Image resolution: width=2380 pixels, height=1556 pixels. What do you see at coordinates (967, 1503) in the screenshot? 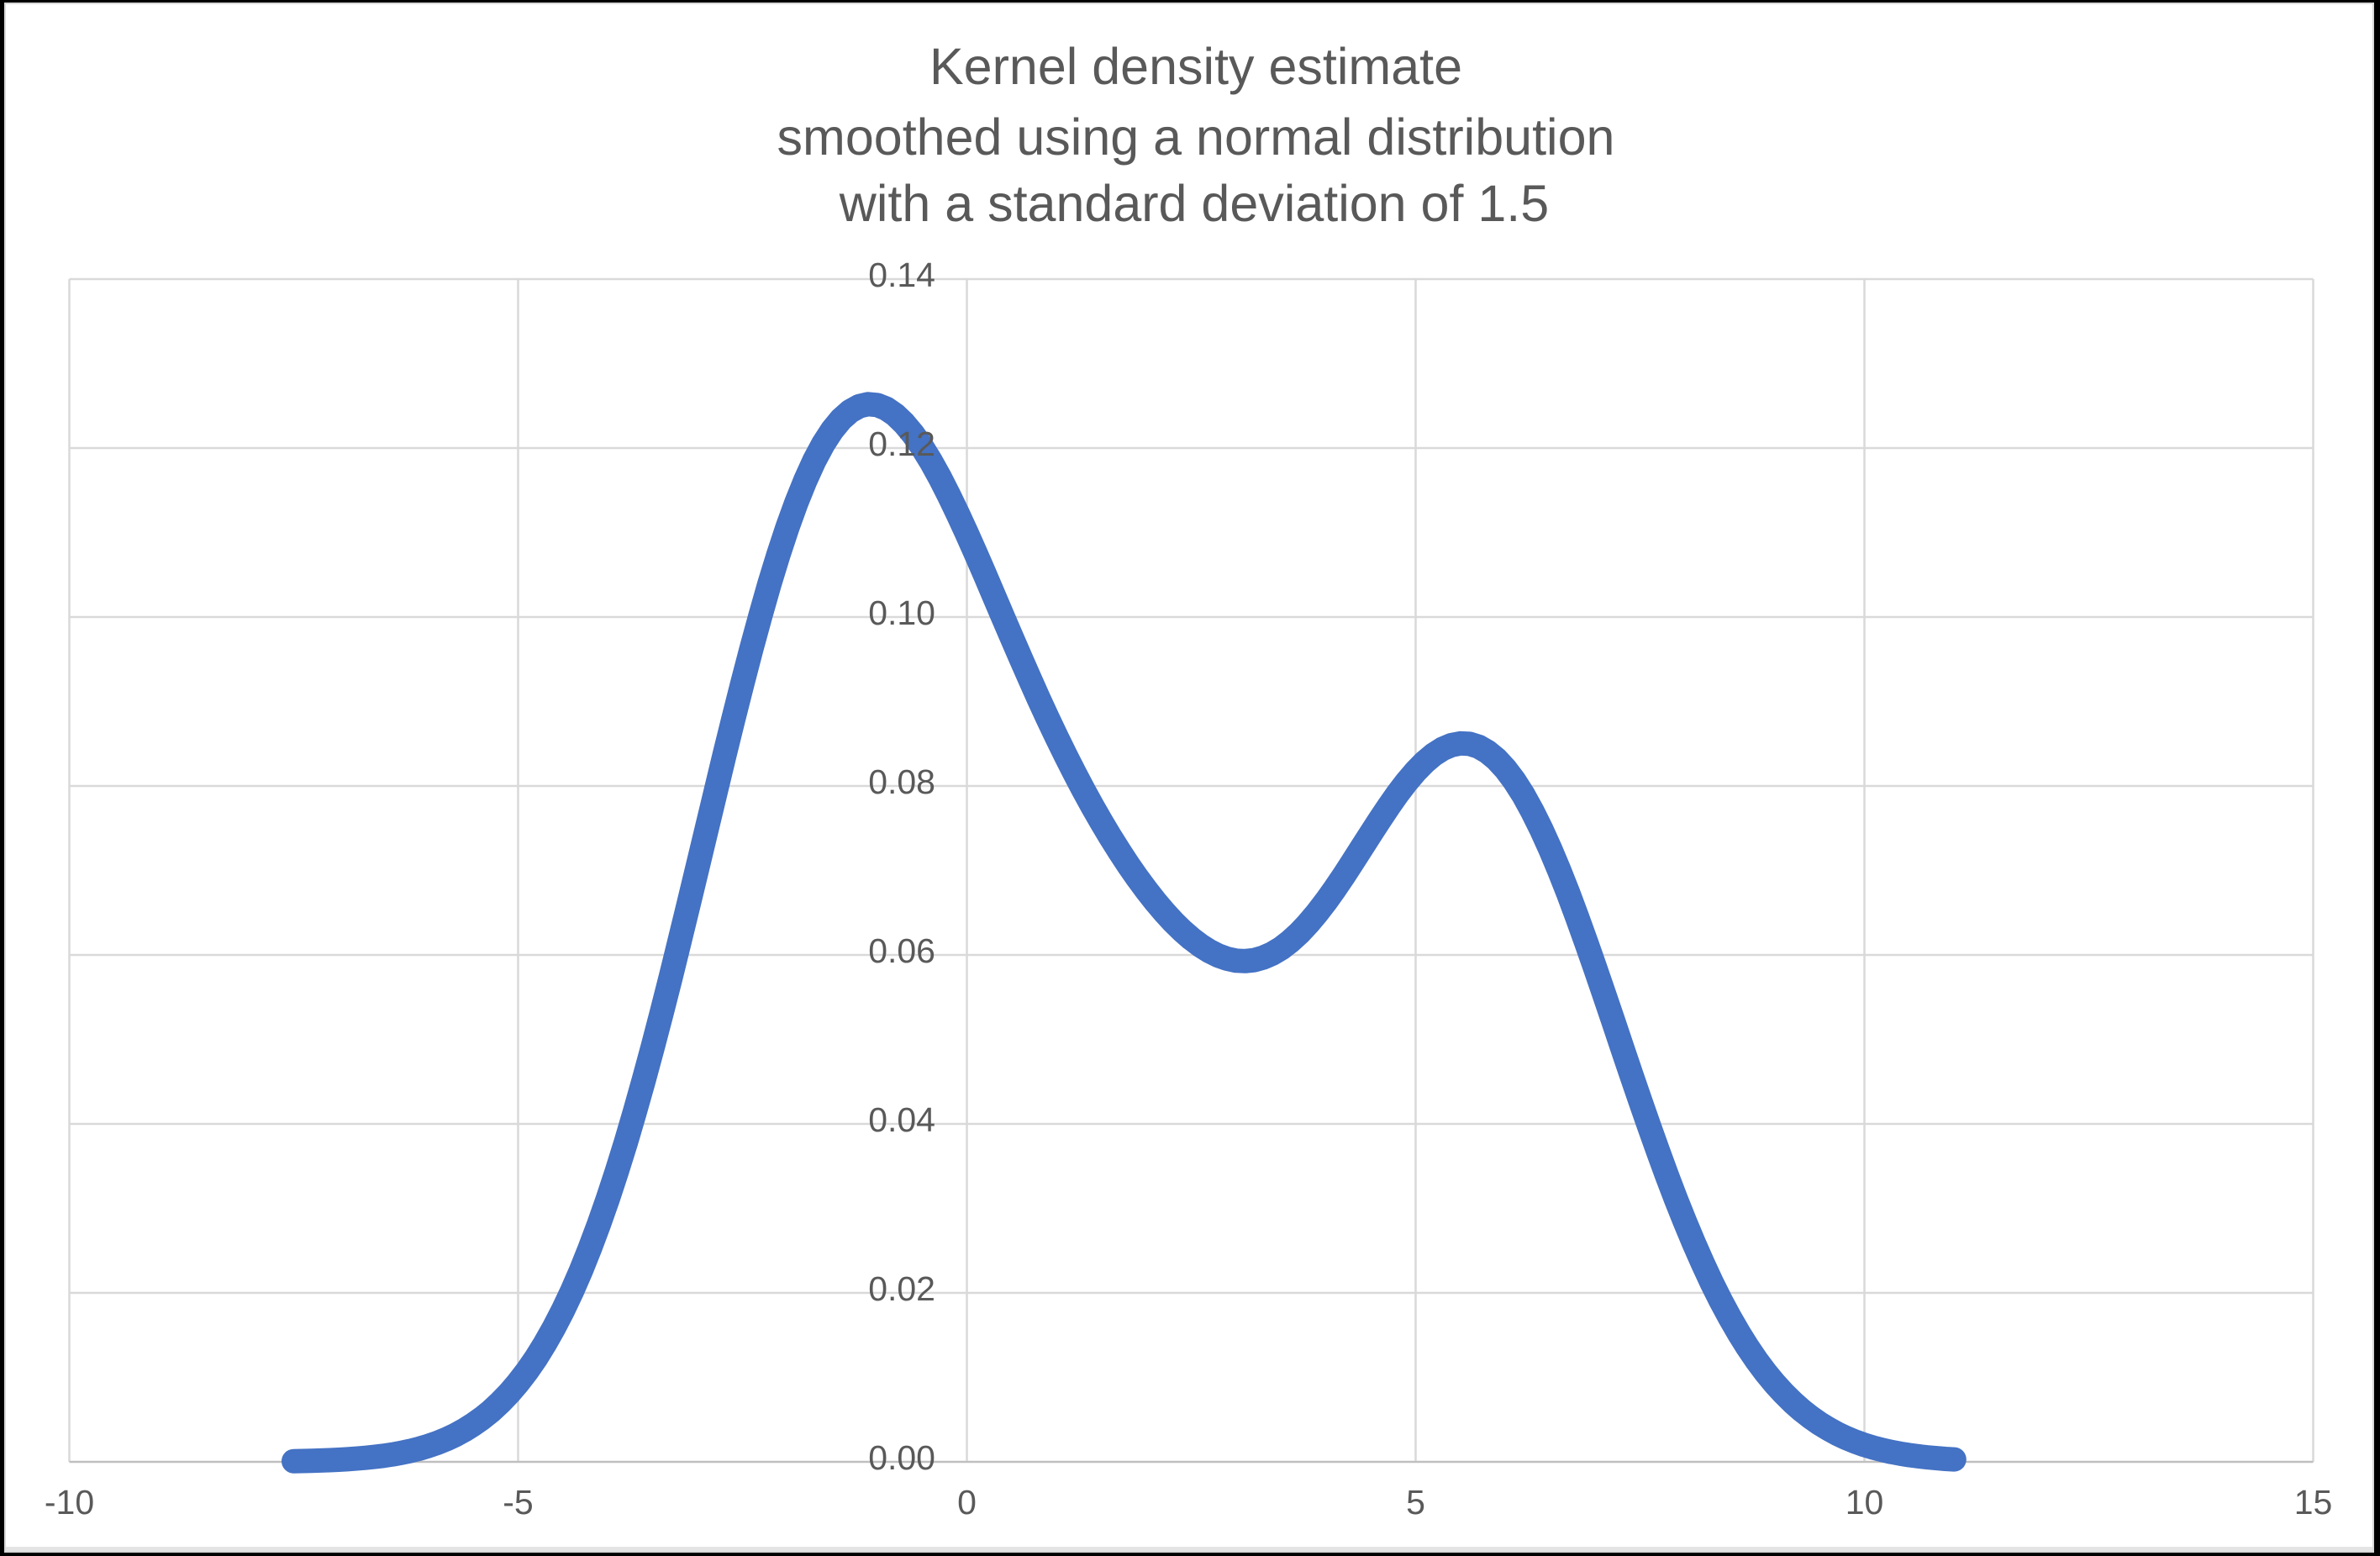
I see `svg-text: 0` at bounding box center [967, 1503].